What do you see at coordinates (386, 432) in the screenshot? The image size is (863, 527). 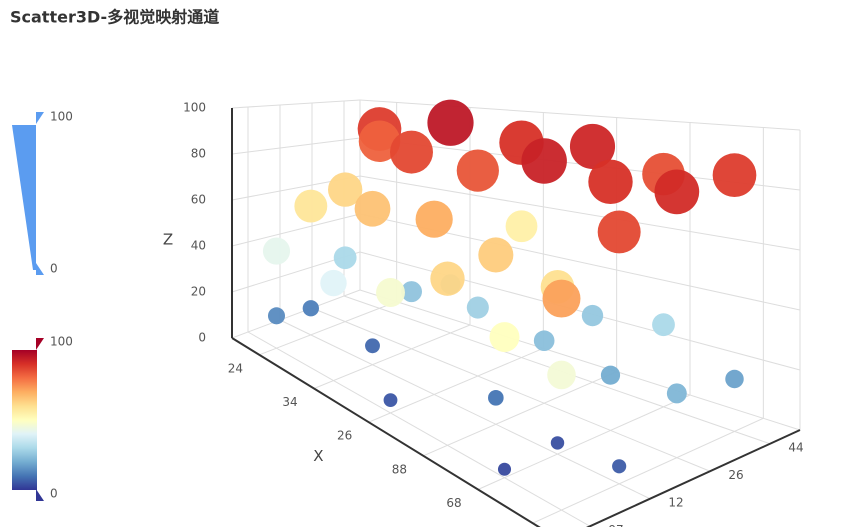 I see `x-axis-line` at bounding box center [386, 432].